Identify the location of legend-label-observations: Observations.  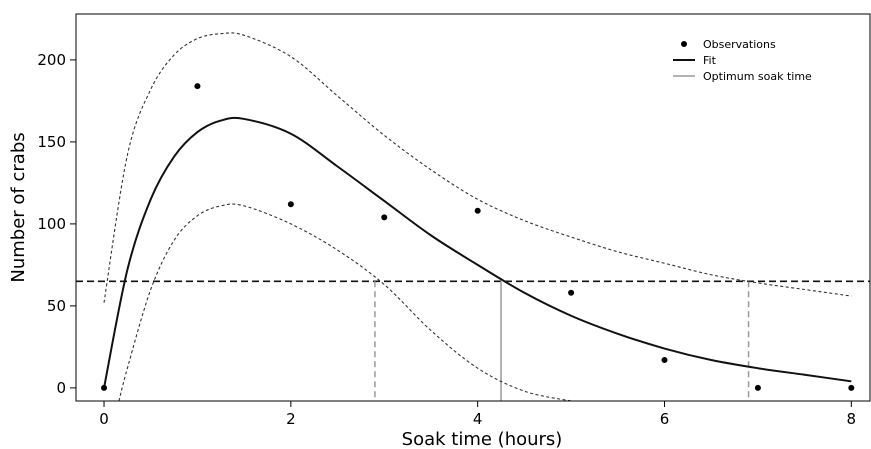
(739, 44).